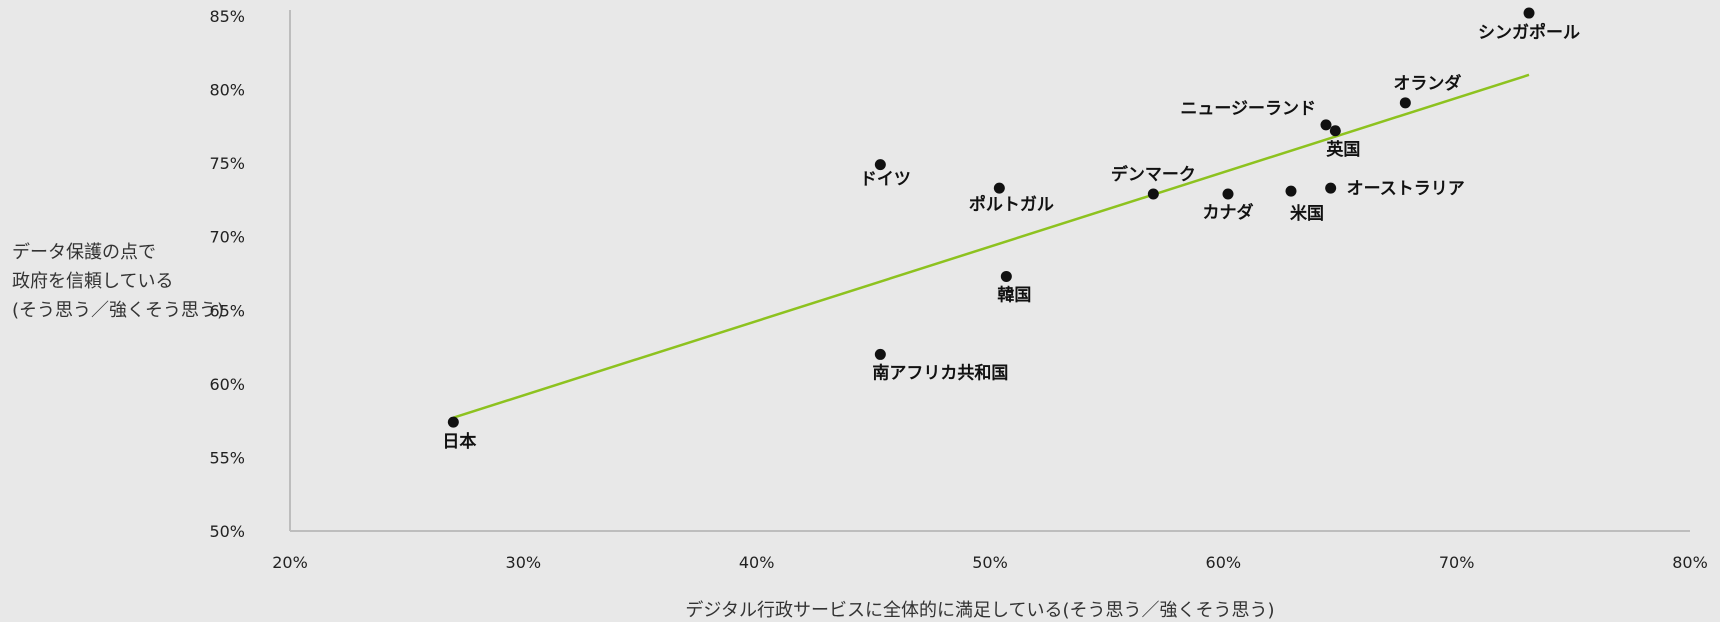 Image resolution: width=1720 pixels, height=622 pixels. I want to click on point-label: ニュージーランド, so click(1248, 109).